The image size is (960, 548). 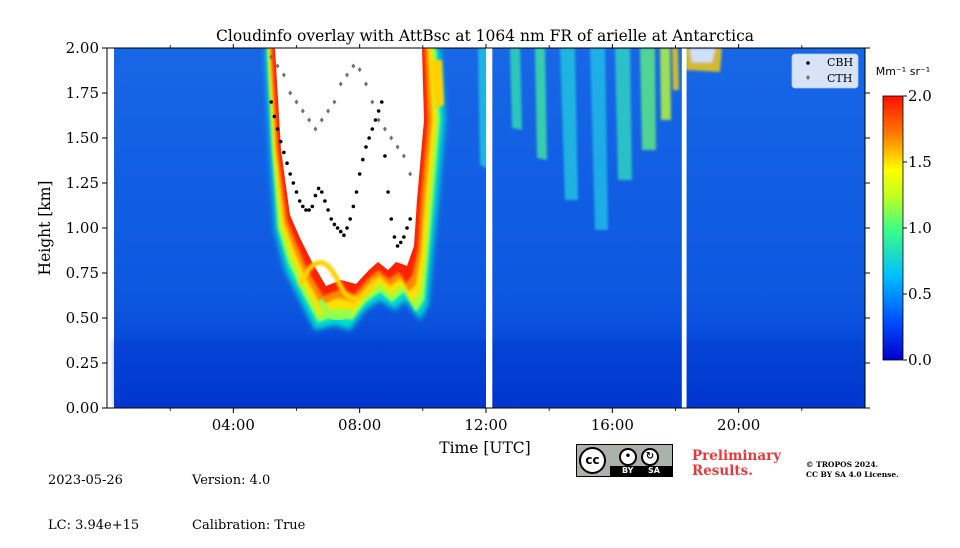 I want to click on data-gap, so click(x=489, y=228).